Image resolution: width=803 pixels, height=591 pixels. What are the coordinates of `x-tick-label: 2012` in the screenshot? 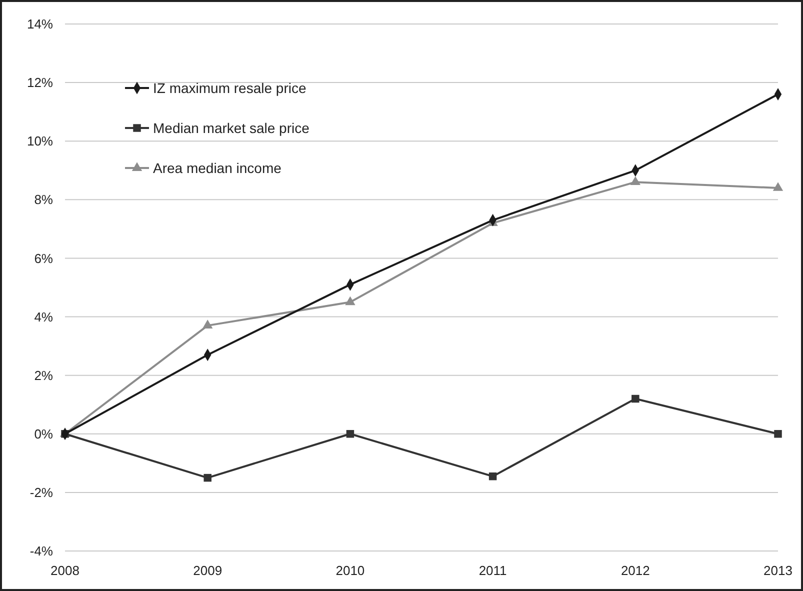 It's located at (635, 570).